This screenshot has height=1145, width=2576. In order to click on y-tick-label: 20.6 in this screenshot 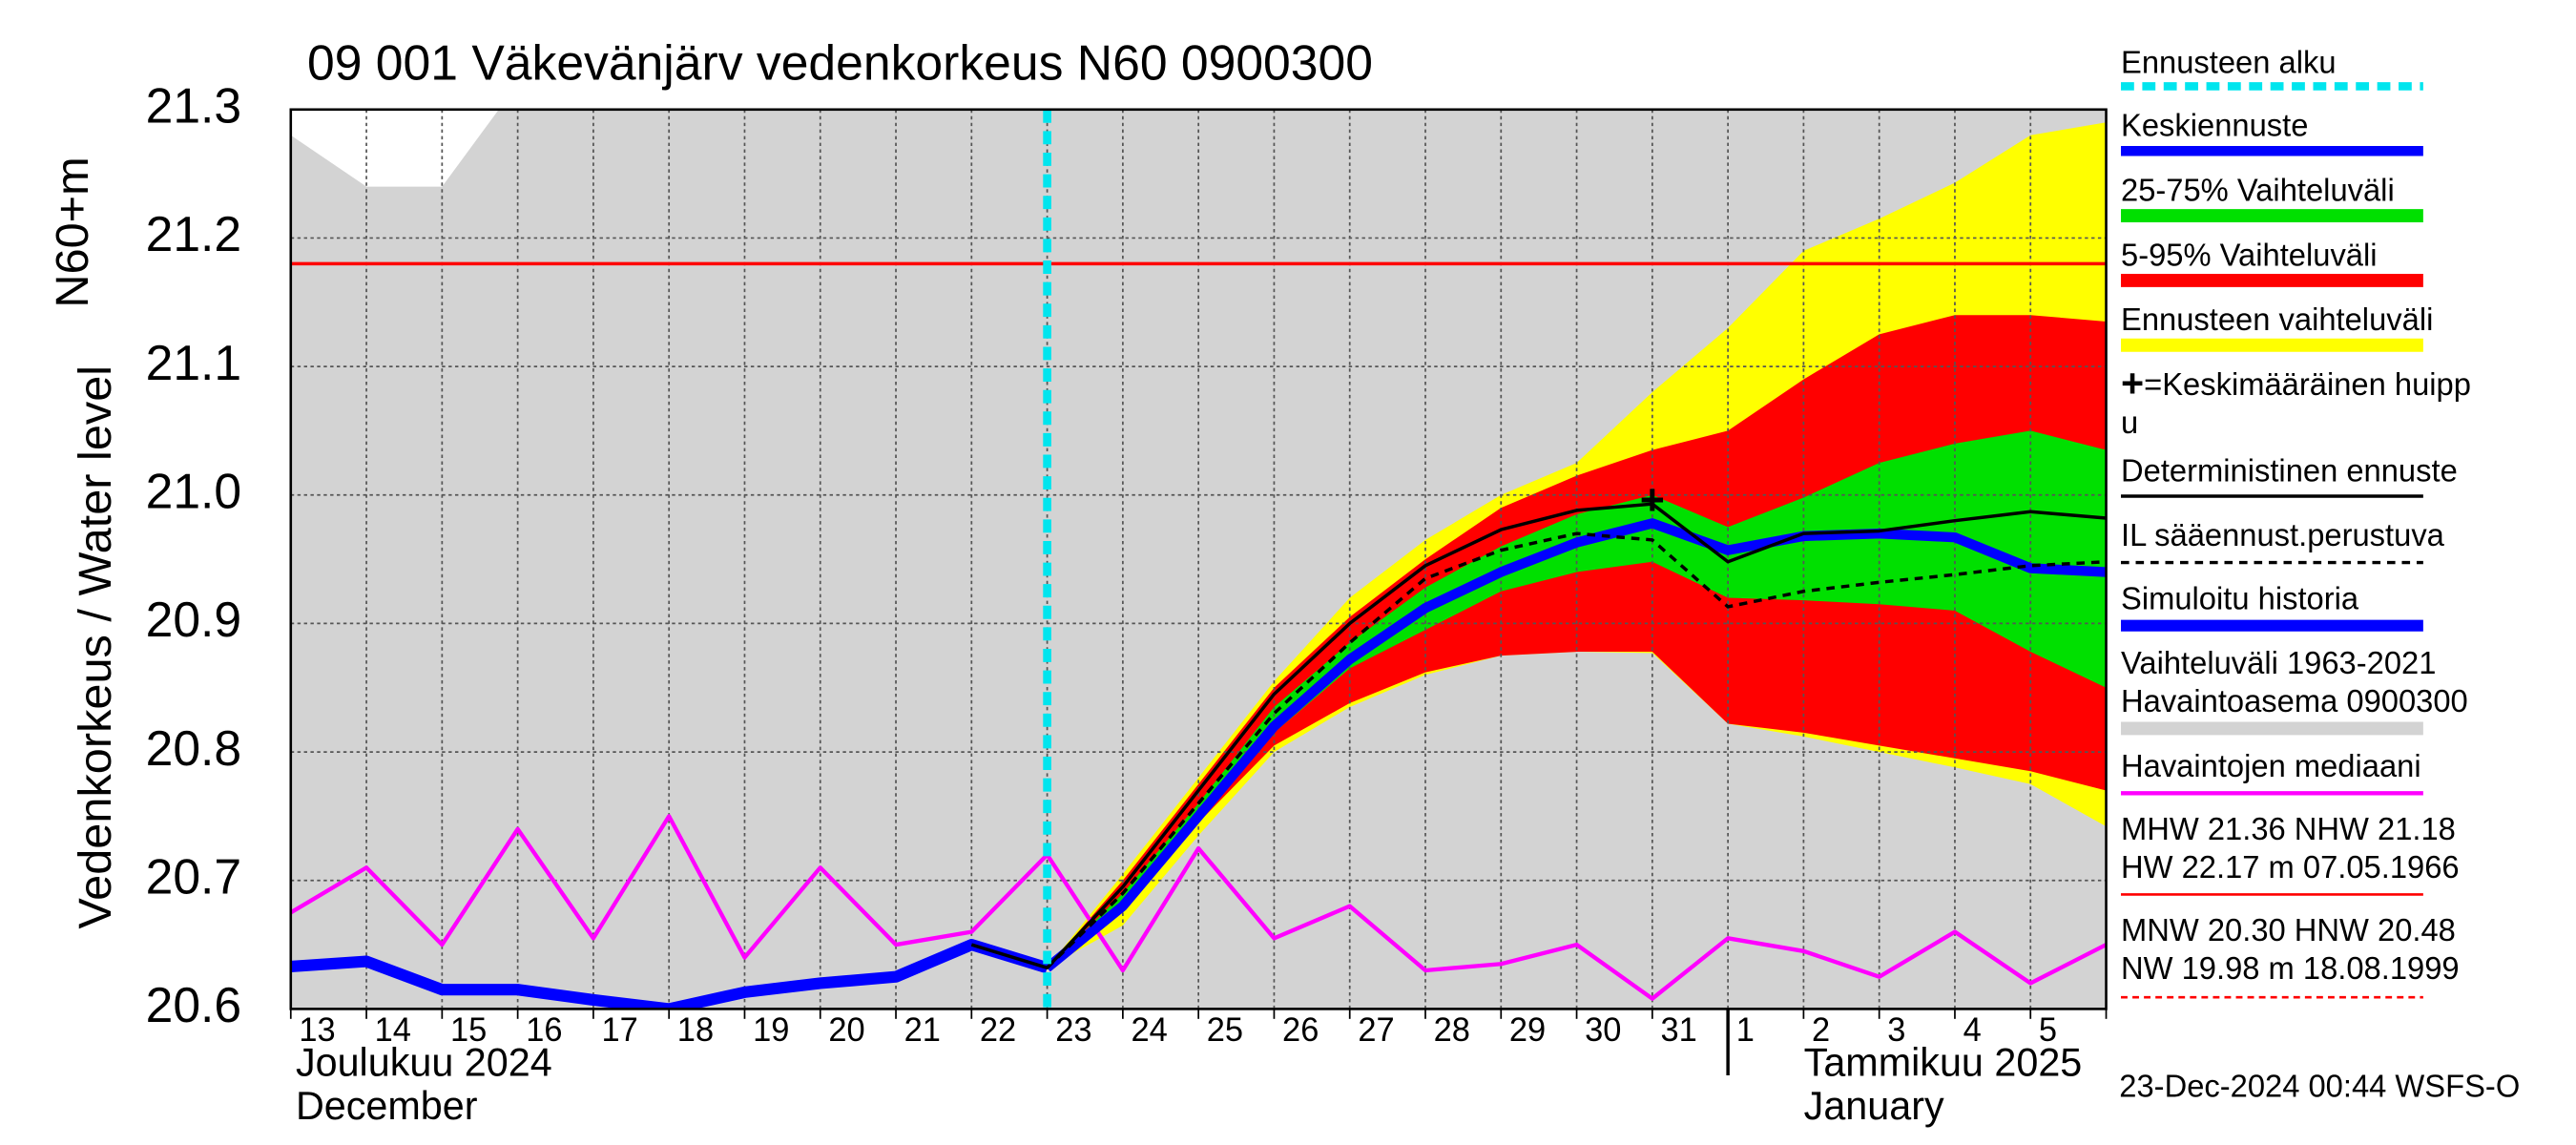, I will do `click(194, 1005)`.